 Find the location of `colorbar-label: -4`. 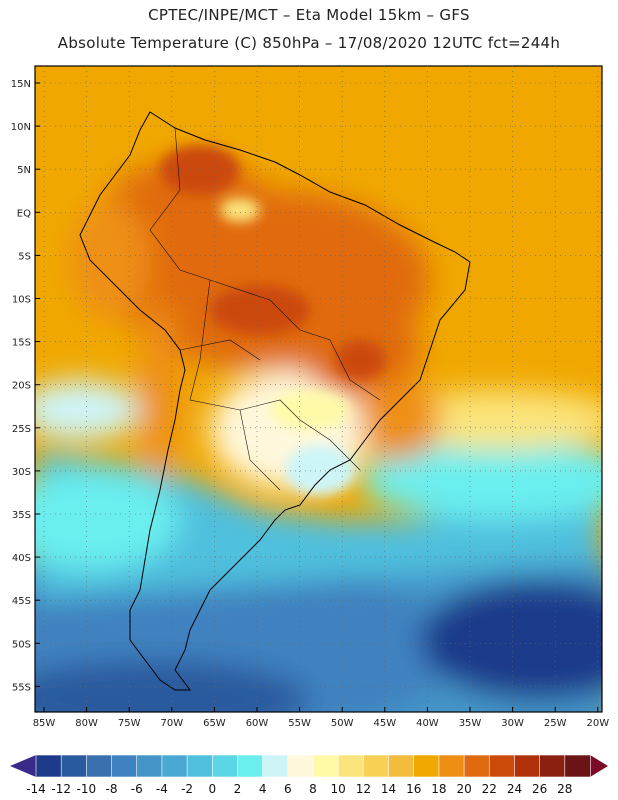

colorbar-label: -4 is located at coordinates (162, 789).